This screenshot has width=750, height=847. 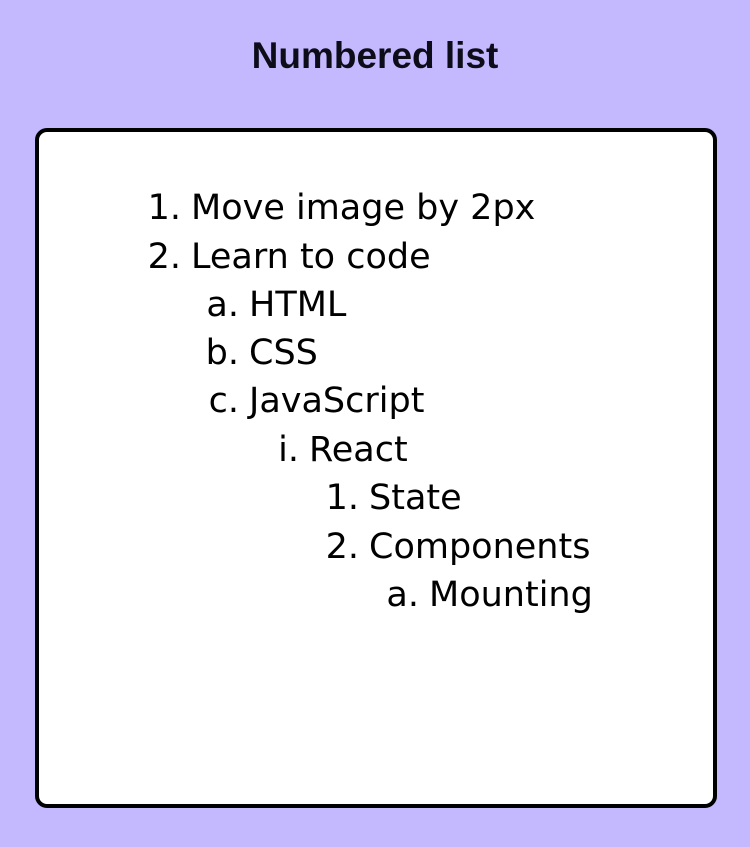 What do you see at coordinates (283, 353) in the screenshot?
I see `list-item-text: CSS` at bounding box center [283, 353].